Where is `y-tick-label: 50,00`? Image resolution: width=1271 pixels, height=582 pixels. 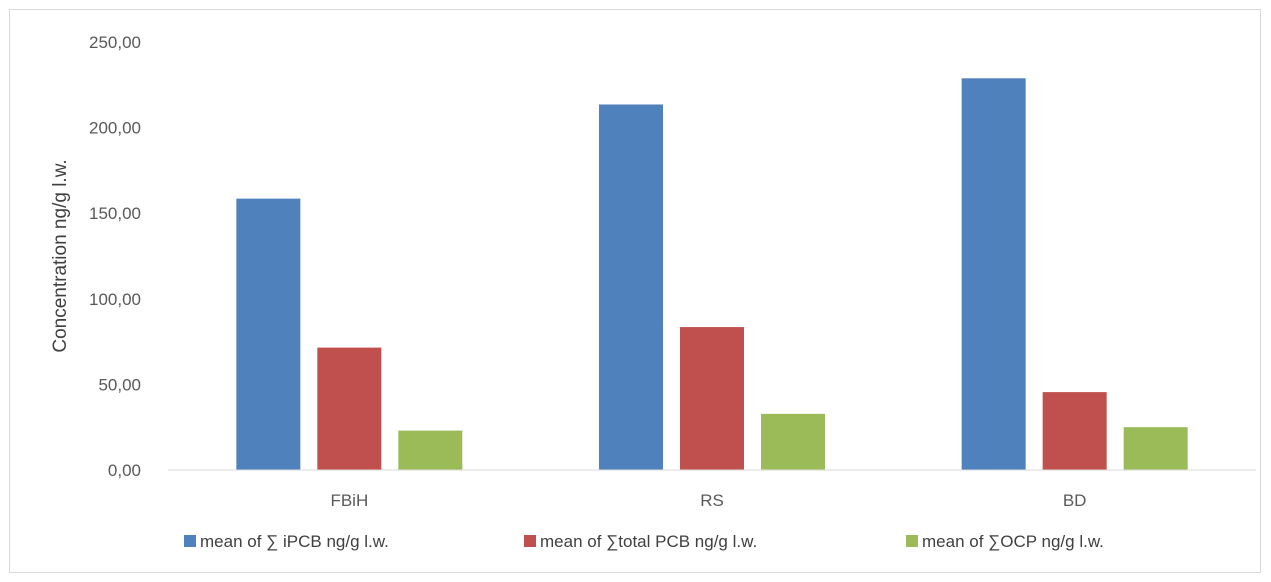
y-tick-label: 50,00 is located at coordinates (119, 384).